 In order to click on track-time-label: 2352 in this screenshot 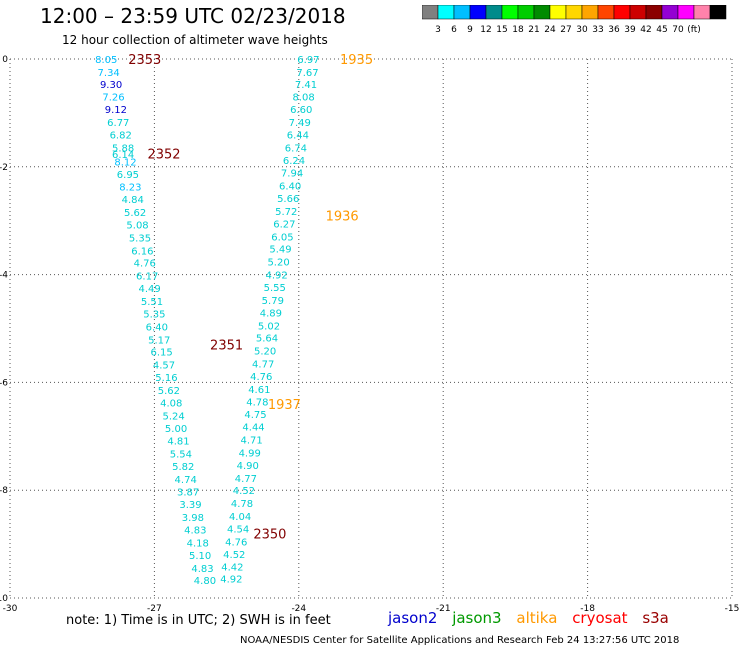, I will do `click(163, 154)`.